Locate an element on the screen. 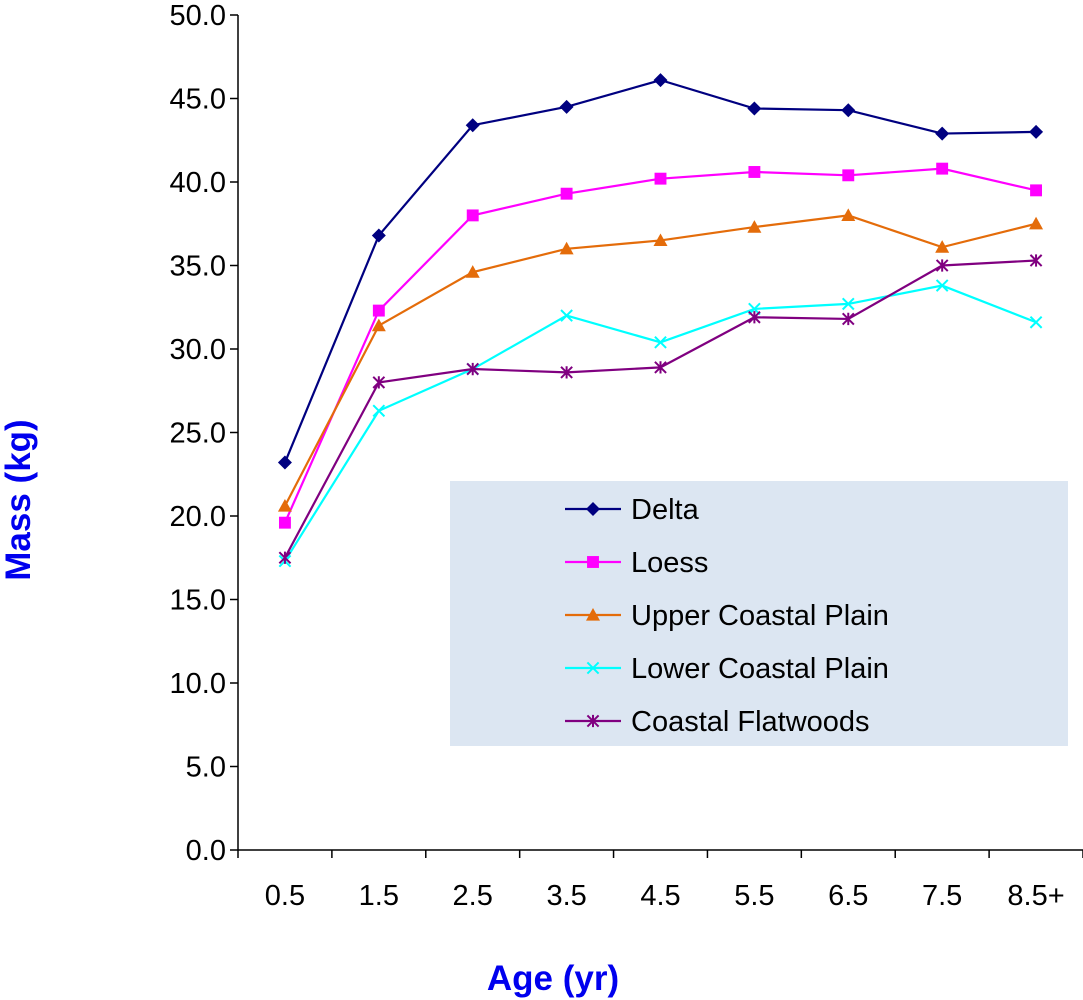 The height and width of the screenshot is (1000, 1083). y-tick-label: 10.0 is located at coordinates (198, 684).